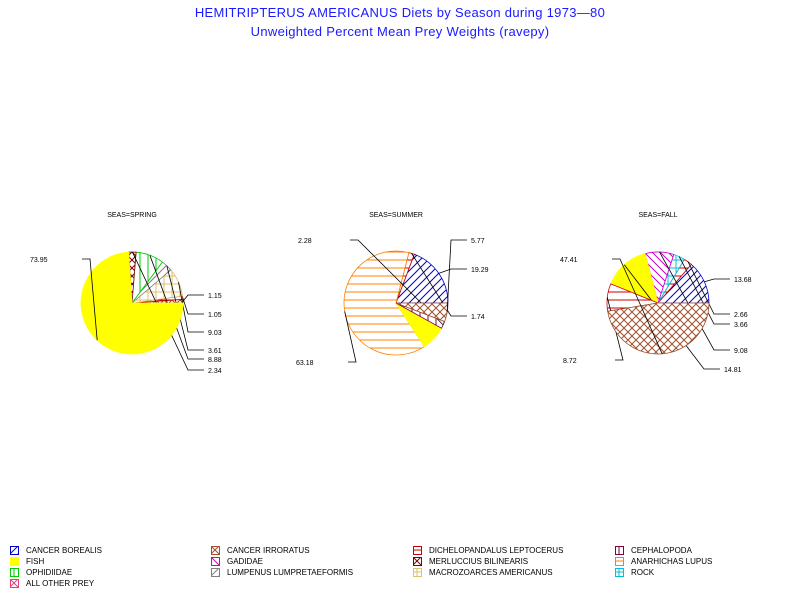 The height and width of the screenshot is (600, 800). I want to click on data-label: 13.68, so click(743, 280).